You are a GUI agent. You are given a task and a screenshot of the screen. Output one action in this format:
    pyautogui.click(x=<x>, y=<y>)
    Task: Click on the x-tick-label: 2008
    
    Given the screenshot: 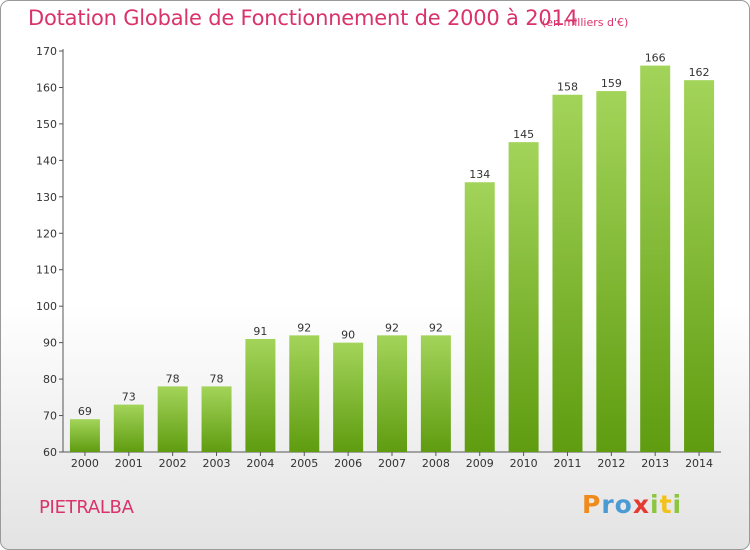 What is the action you would take?
    pyautogui.click(x=436, y=463)
    